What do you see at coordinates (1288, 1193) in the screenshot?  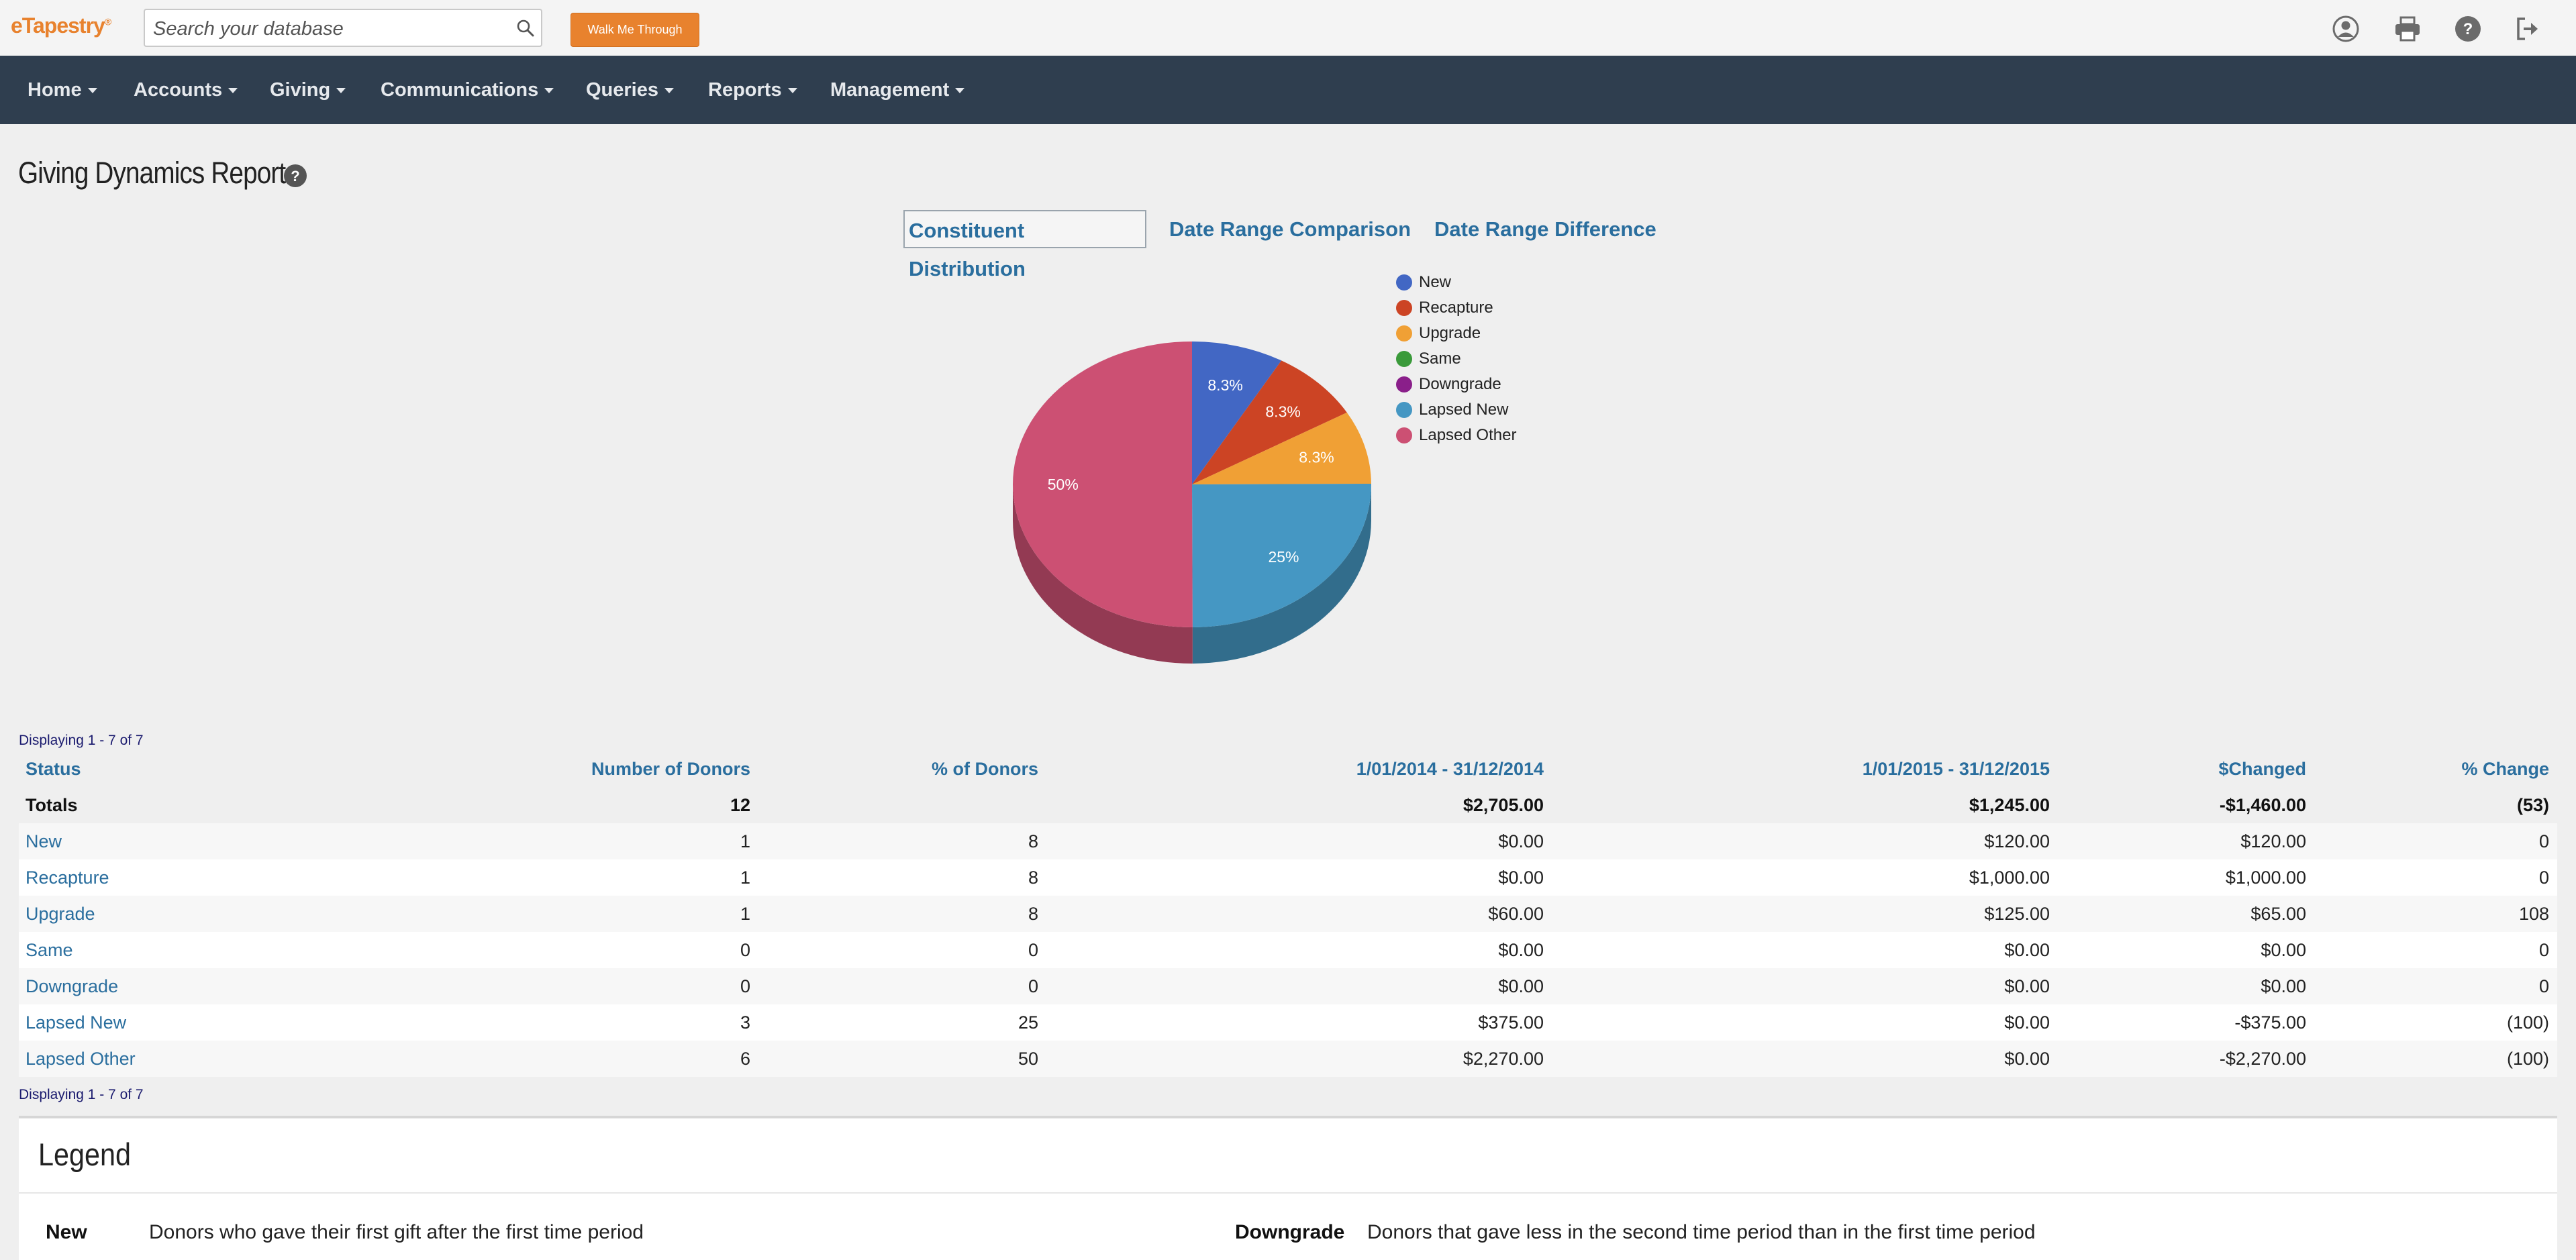 I see `divider` at bounding box center [1288, 1193].